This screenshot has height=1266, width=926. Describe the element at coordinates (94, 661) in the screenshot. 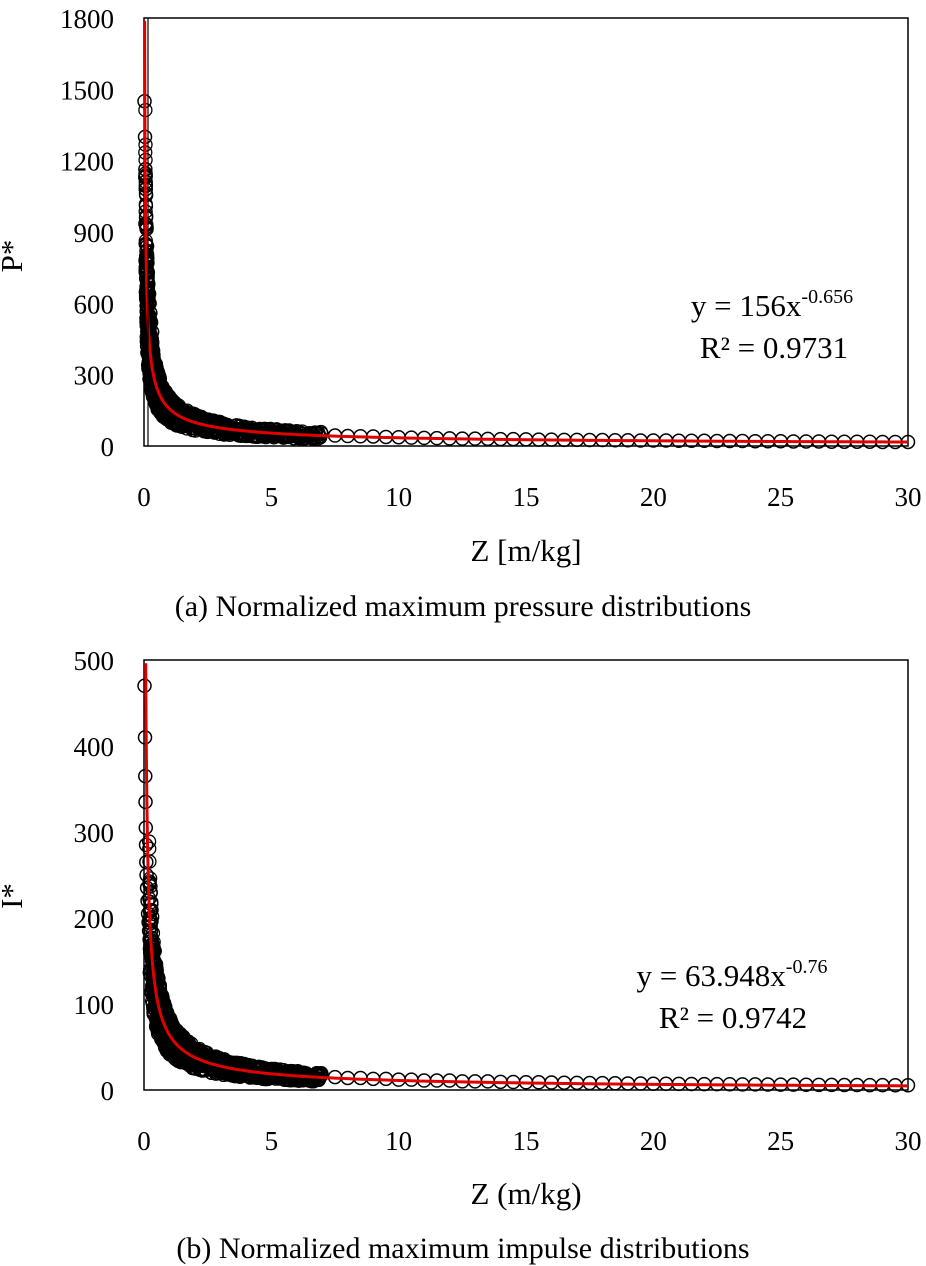

I see `y-tick-label: 500` at that location.